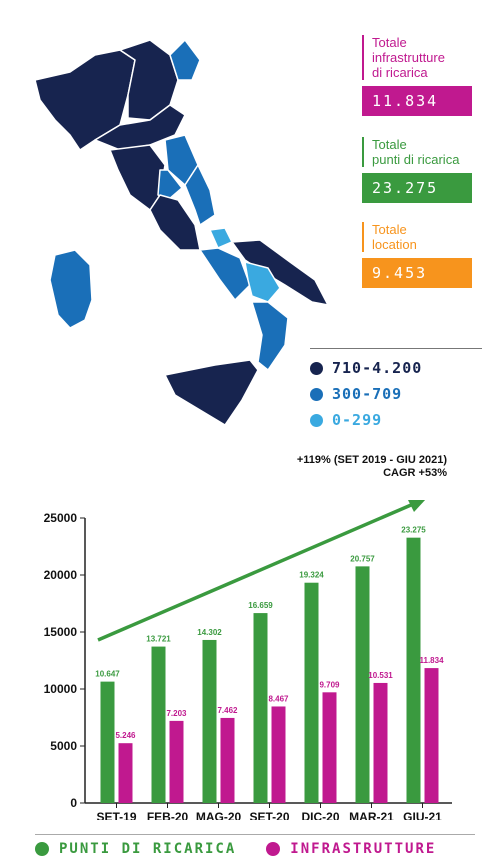 This screenshot has height=868, width=497. I want to click on stat-infrastrutture-value: 11.834, so click(417, 101).